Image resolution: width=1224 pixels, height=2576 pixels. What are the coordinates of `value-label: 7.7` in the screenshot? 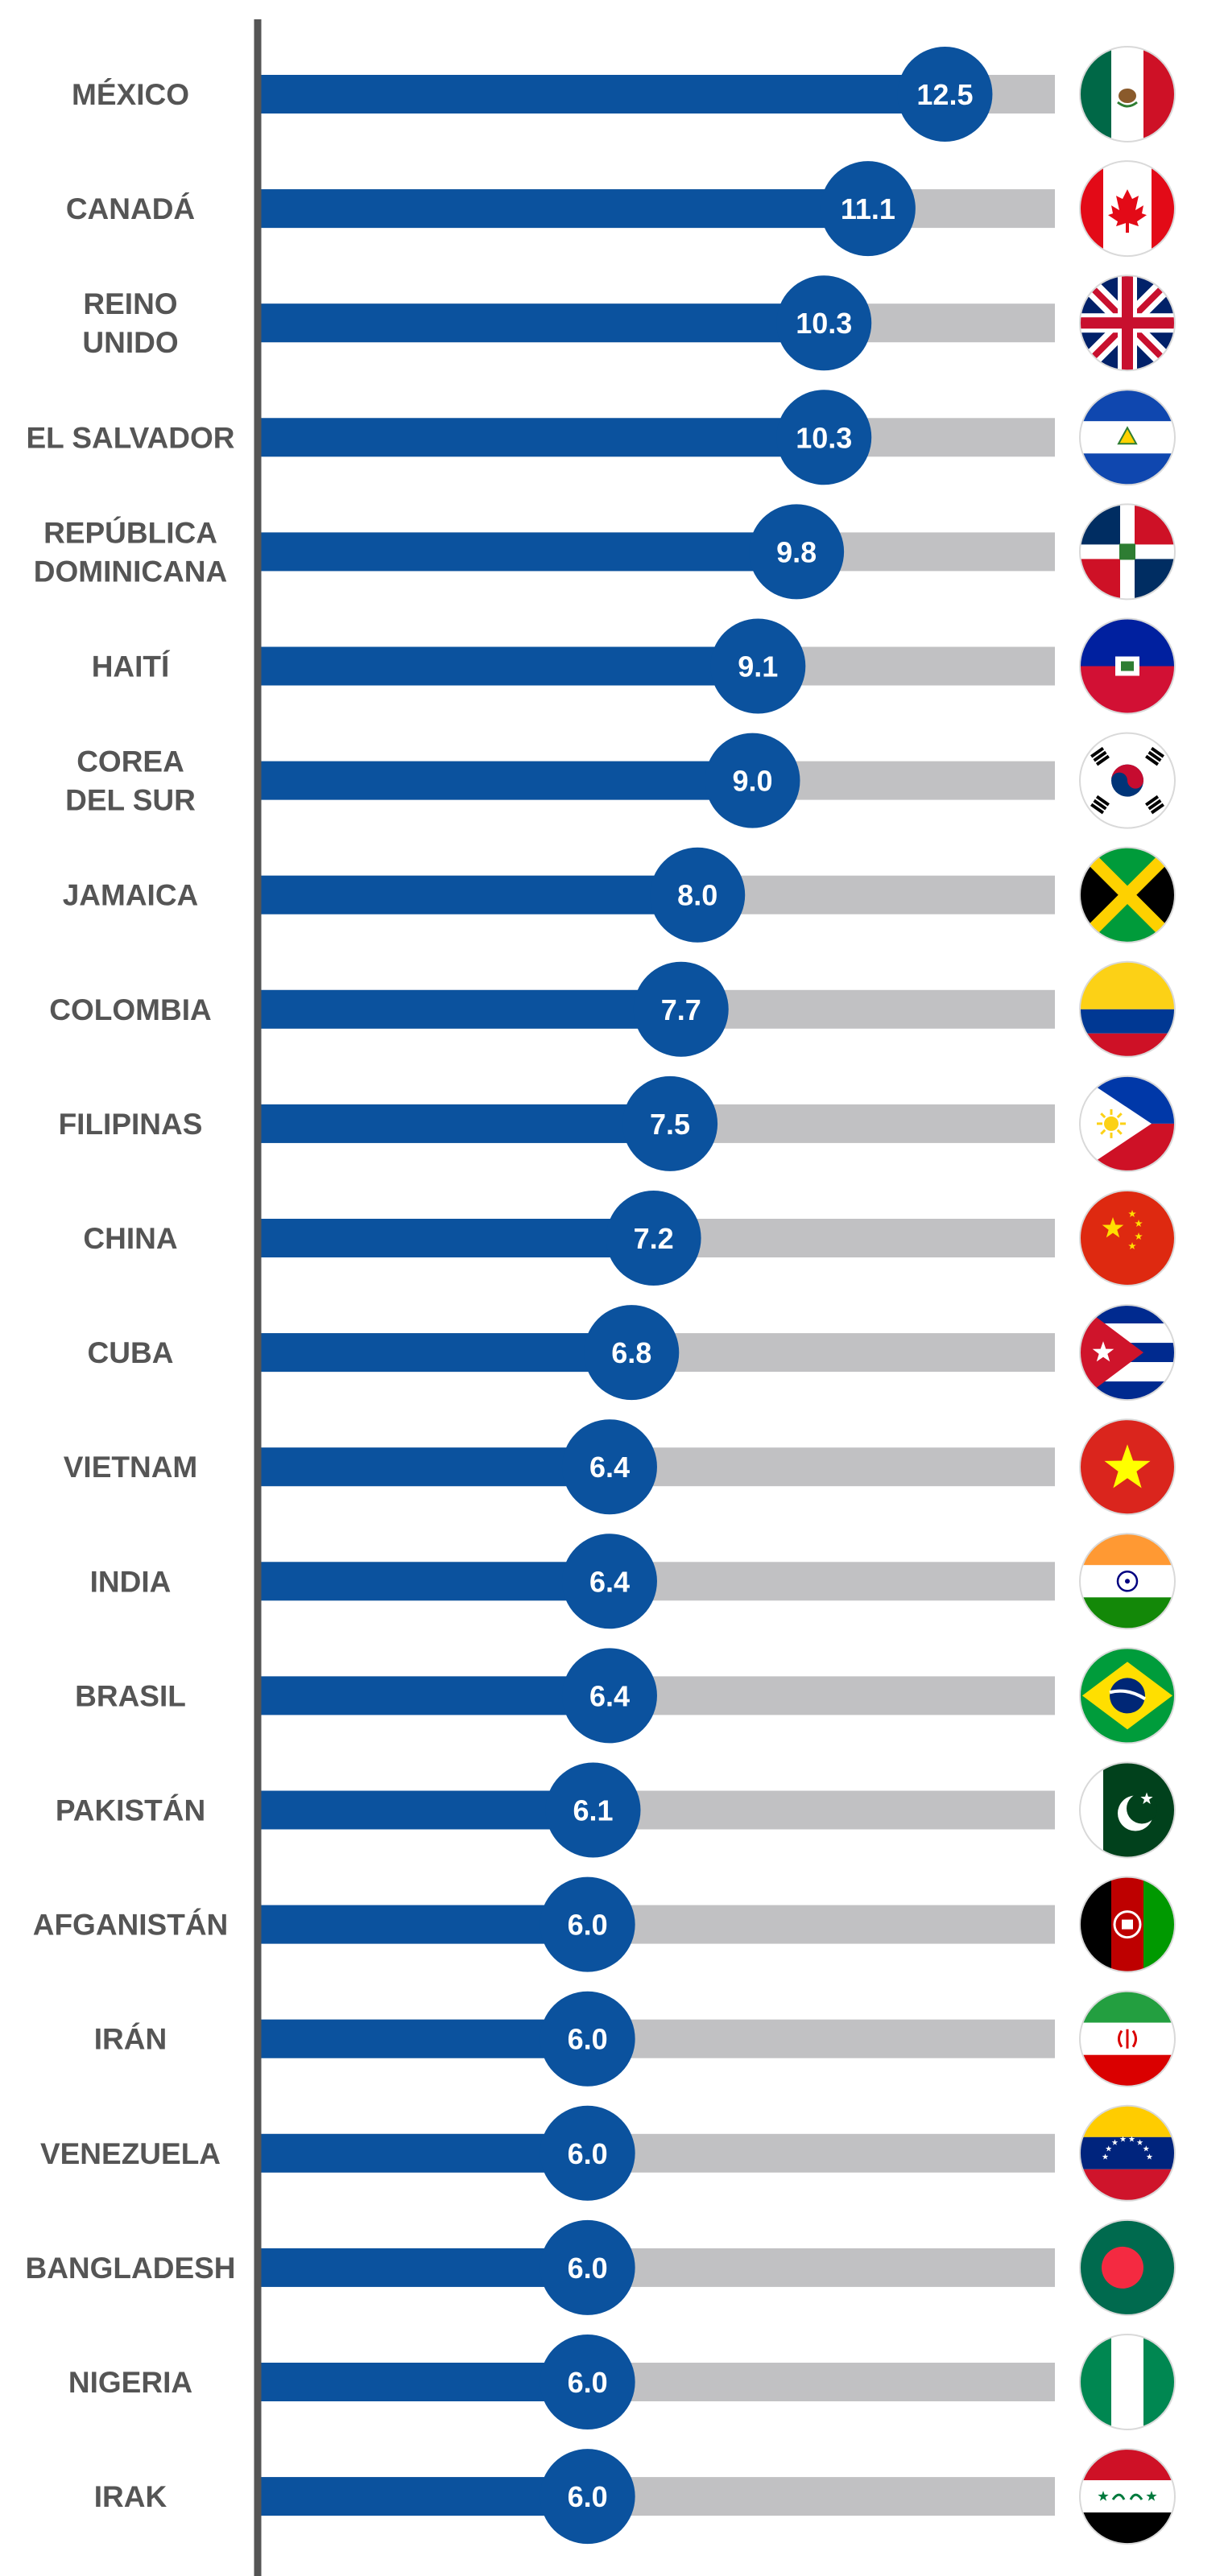 It's located at (681, 1009).